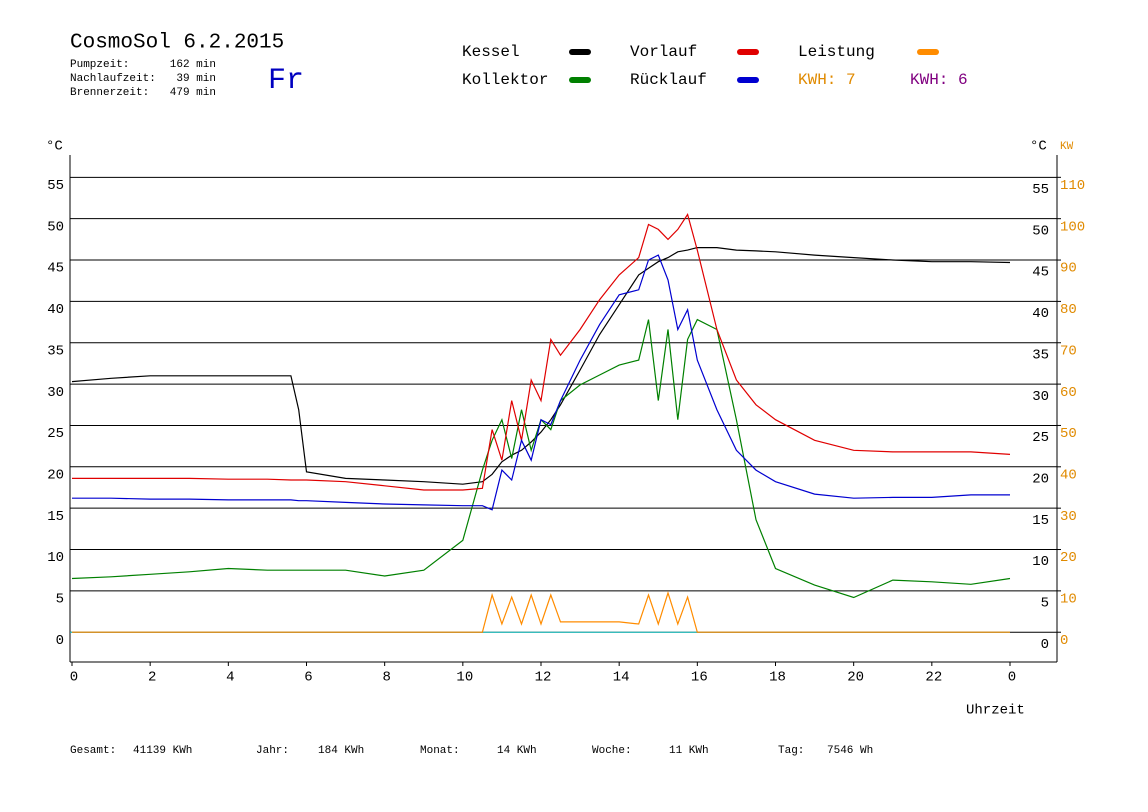 The width and height of the screenshot is (1148, 812). Describe the element at coordinates (505, 80) in the screenshot. I see `legend-label: Kollektor` at that location.